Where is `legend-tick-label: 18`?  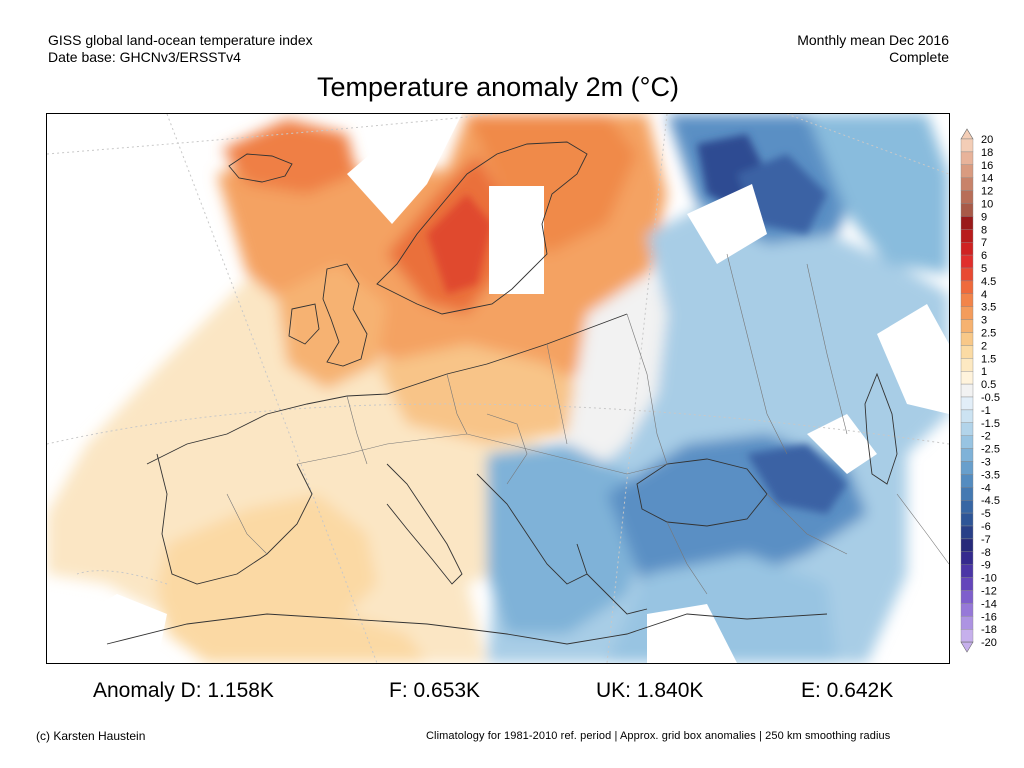 legend-tick-label: 18 is located at coordinates (987, 153).